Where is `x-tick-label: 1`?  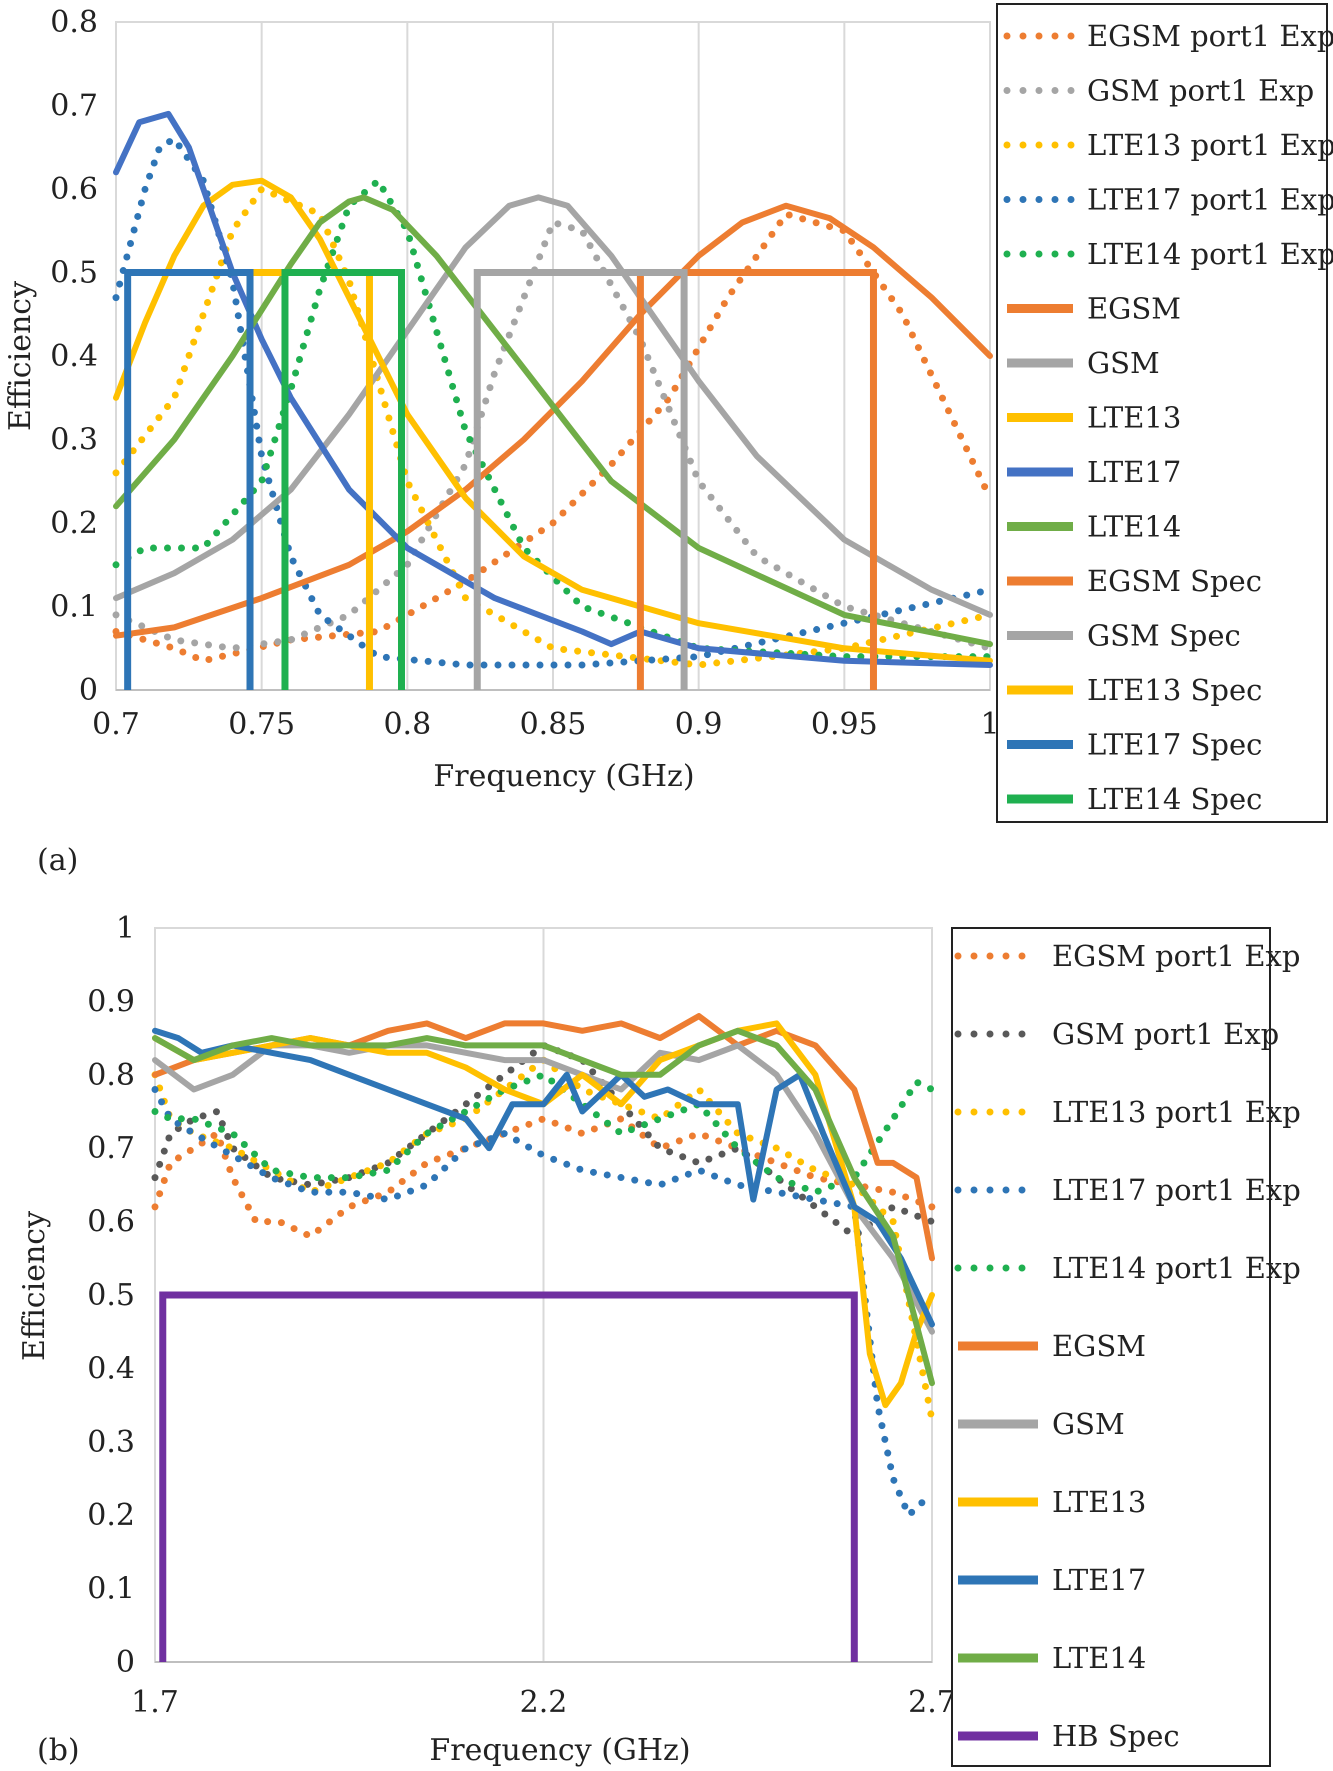
x-tick-label: 1 is located at coordinates (989, 724).